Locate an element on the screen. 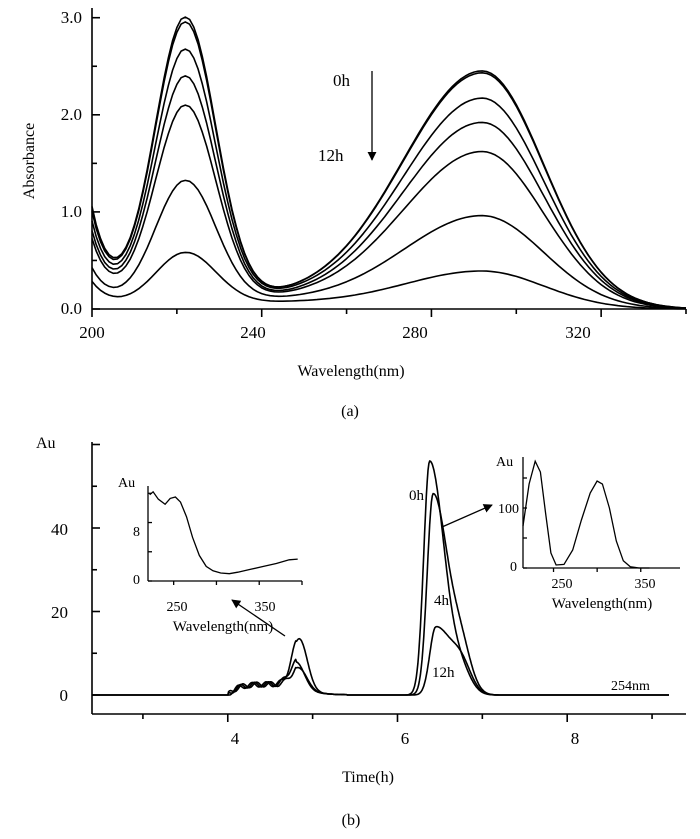  inset-left-y-label: Au is located at coordinates (126, 483).